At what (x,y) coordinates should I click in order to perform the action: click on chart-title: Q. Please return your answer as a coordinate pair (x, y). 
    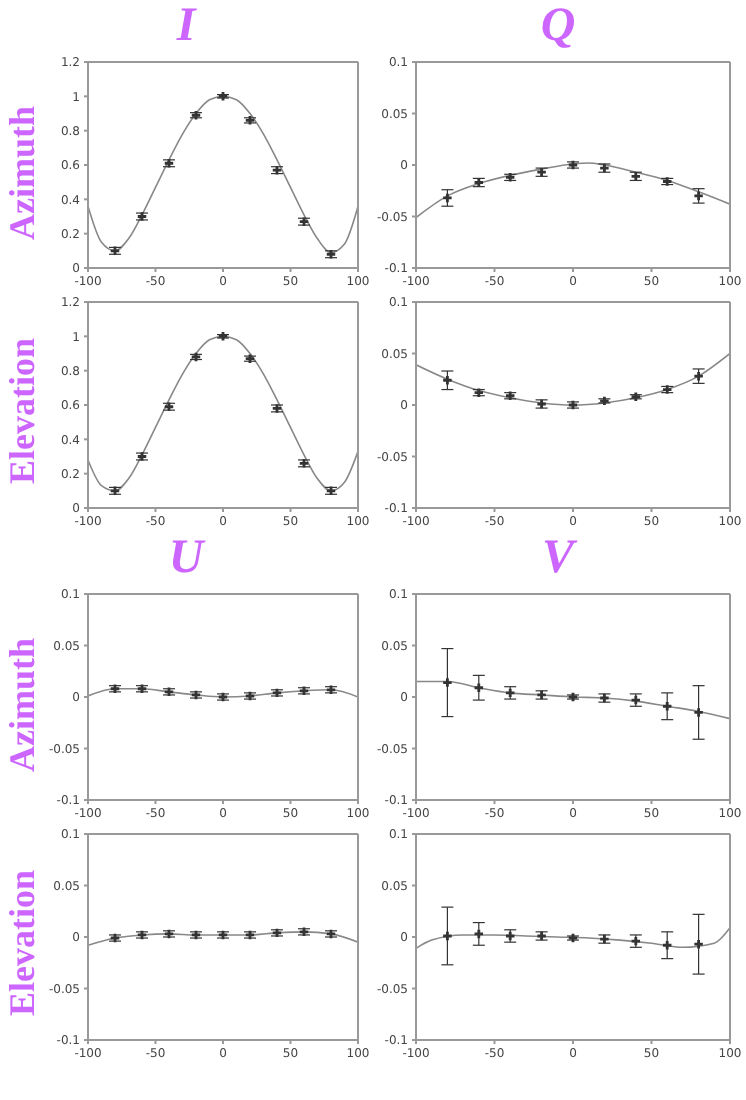
    Looking at the image, I should click on (558, 26).